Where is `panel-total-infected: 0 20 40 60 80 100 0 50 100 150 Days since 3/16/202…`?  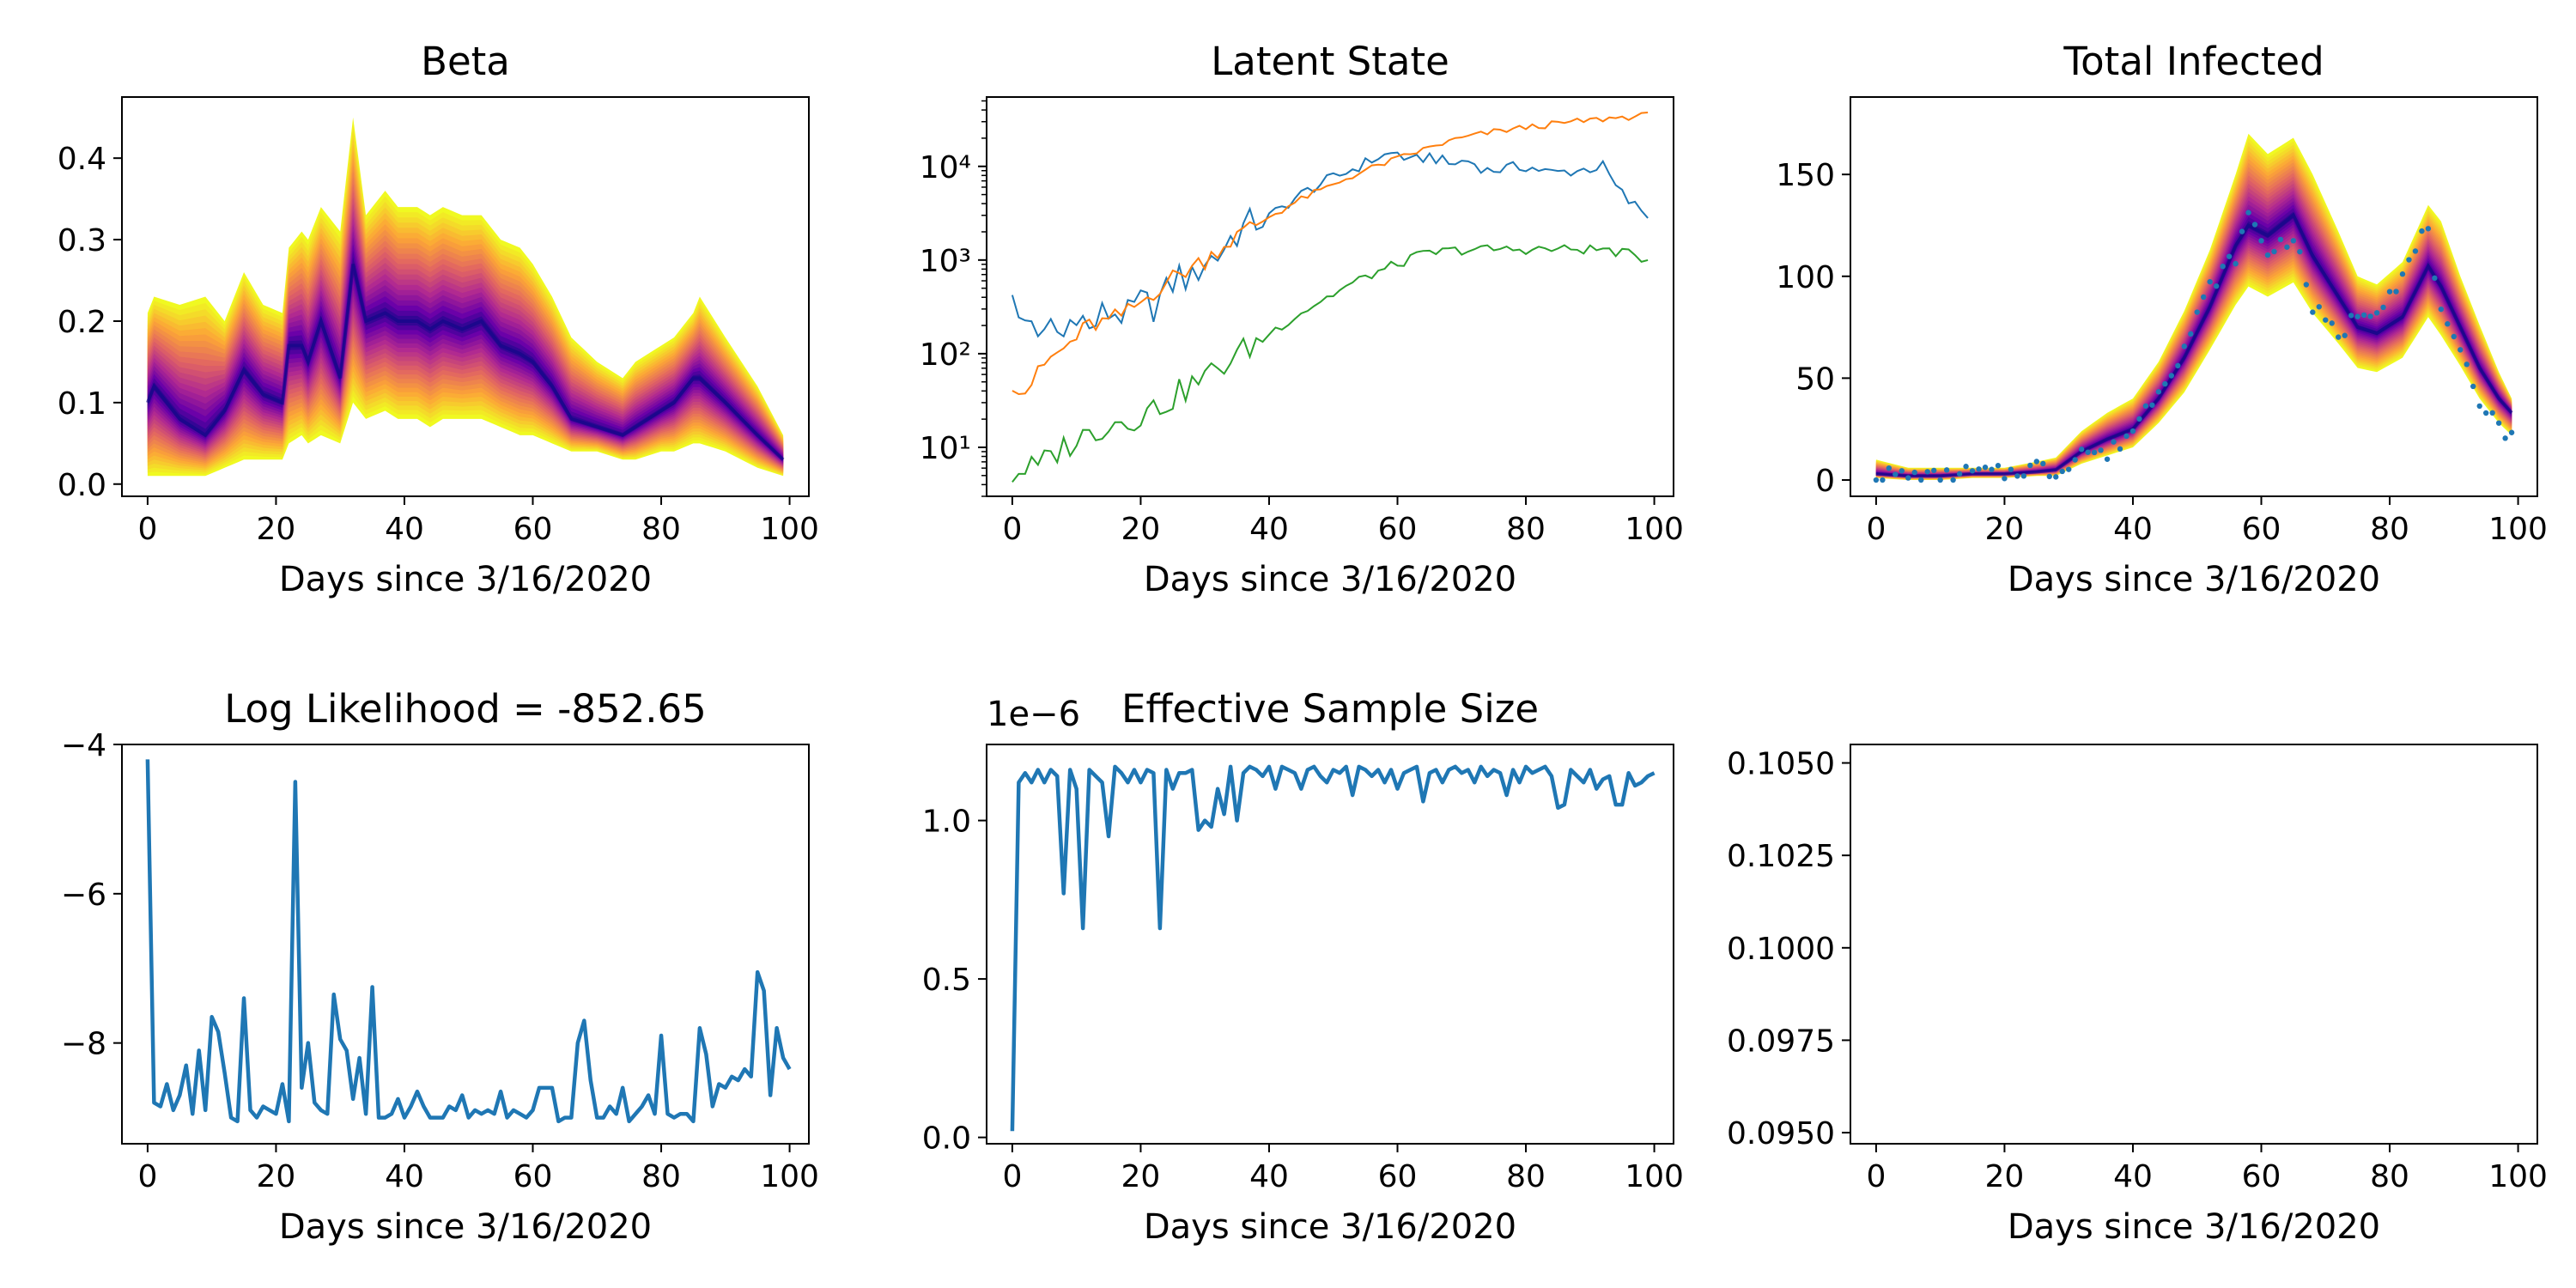
panel-total-infected: 0 20 40 60 80 100 0 50 100 150 Days since 3/16/202… is located at coordinates (2162, 319).